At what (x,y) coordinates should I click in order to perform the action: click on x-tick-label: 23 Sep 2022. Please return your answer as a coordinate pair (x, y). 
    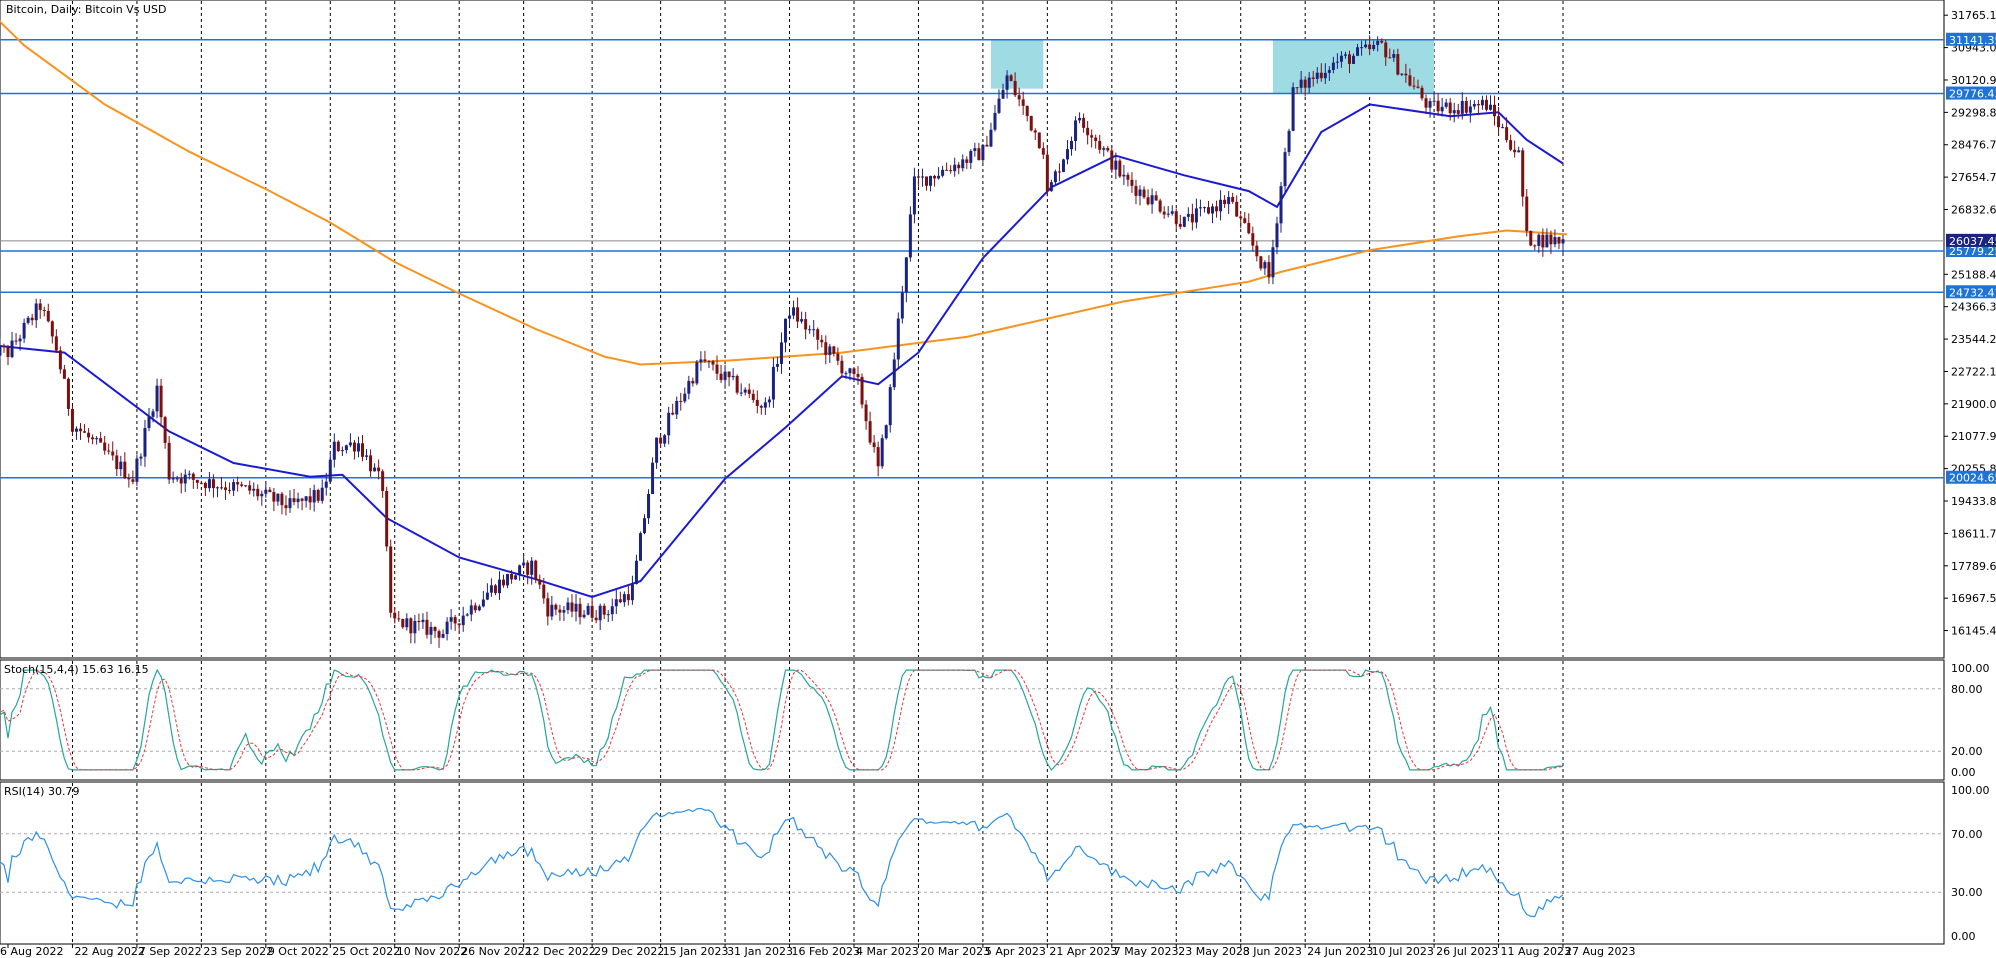
    Looking at the image, I should click on (238, 951).